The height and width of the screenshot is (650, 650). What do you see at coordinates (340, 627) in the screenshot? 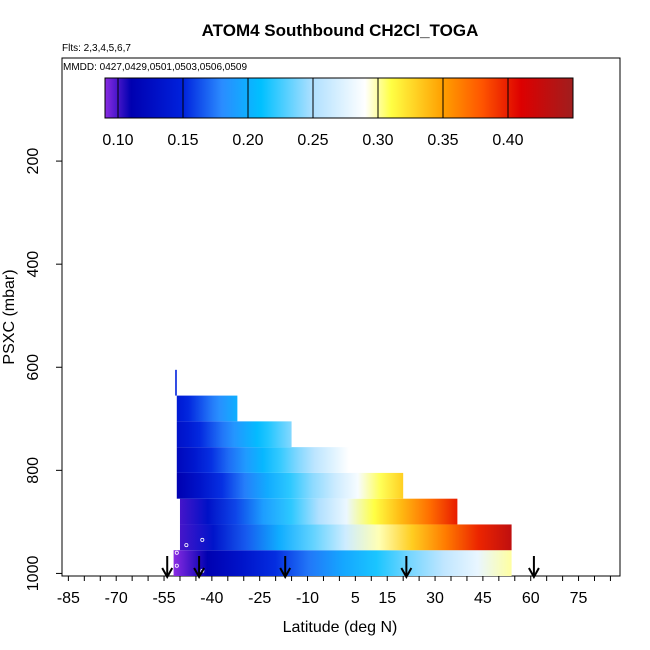
I see `x-axis-label: Latitude (deg N)` at bounding box center [340, 627].